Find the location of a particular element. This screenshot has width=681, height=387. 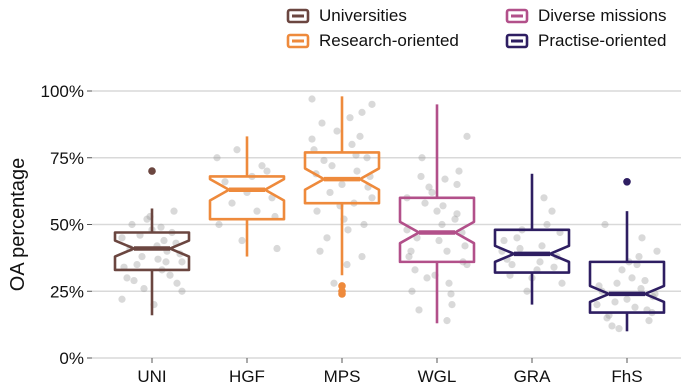

legend-key-box-diverse-missions is located at coordinates (517, 16).